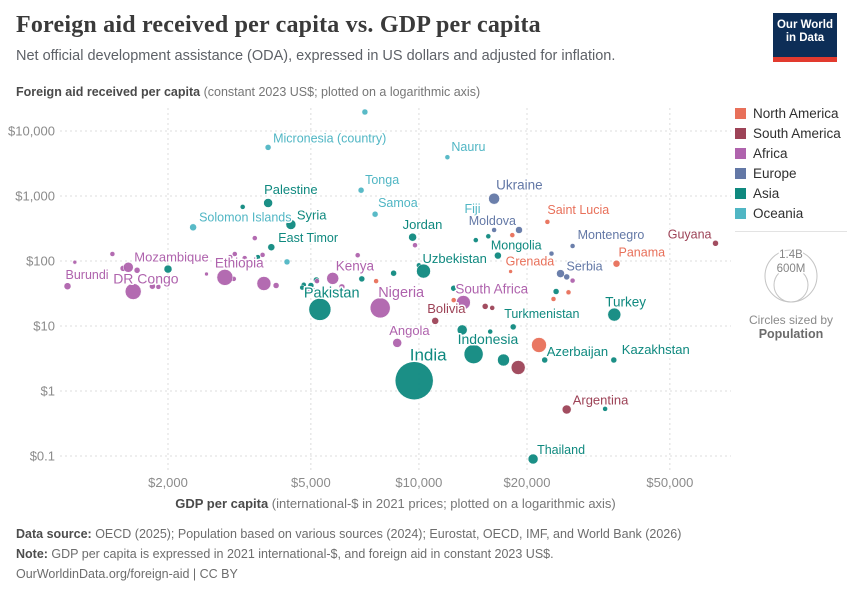  Describe the element at coordinates (805, 37) in the screenshot. I see `owid-logo: Our World in Data` at that location.